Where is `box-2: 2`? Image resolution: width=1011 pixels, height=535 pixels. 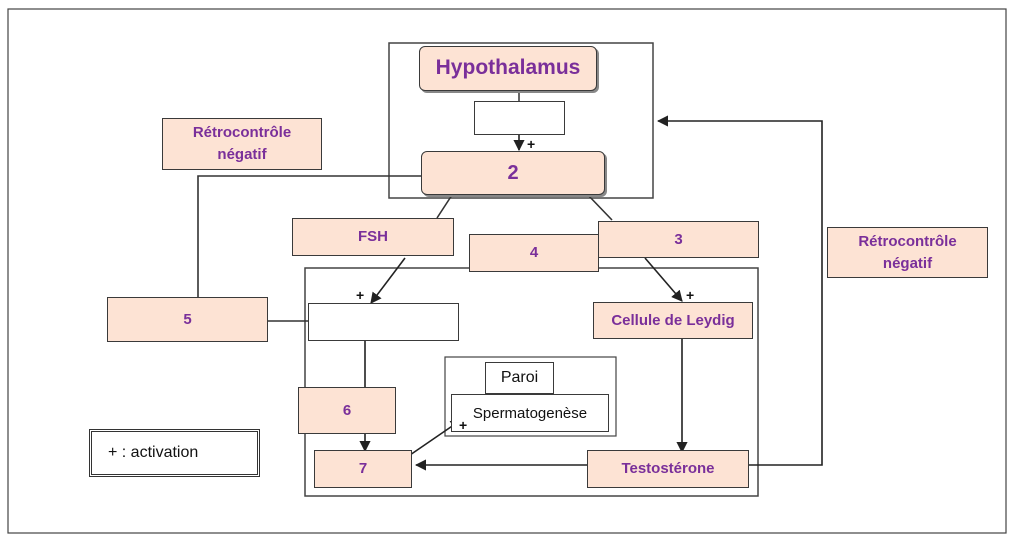
box-2: 2 is located at coordinates (513, 173).